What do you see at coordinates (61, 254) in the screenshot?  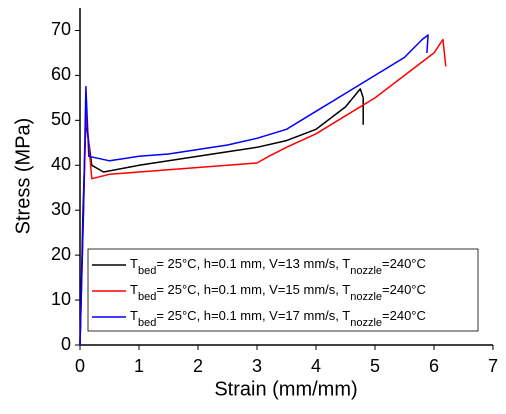 I see `y-tick-label: 20` at bounding box center [61, 254].